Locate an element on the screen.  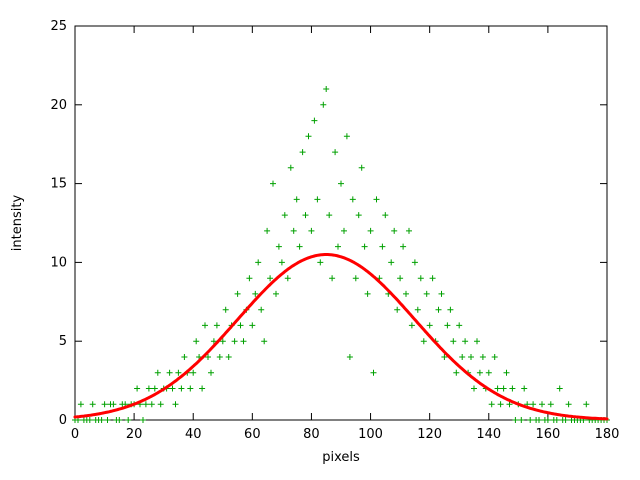
y-tick-label: 10 is located at coordinates (58, 262).